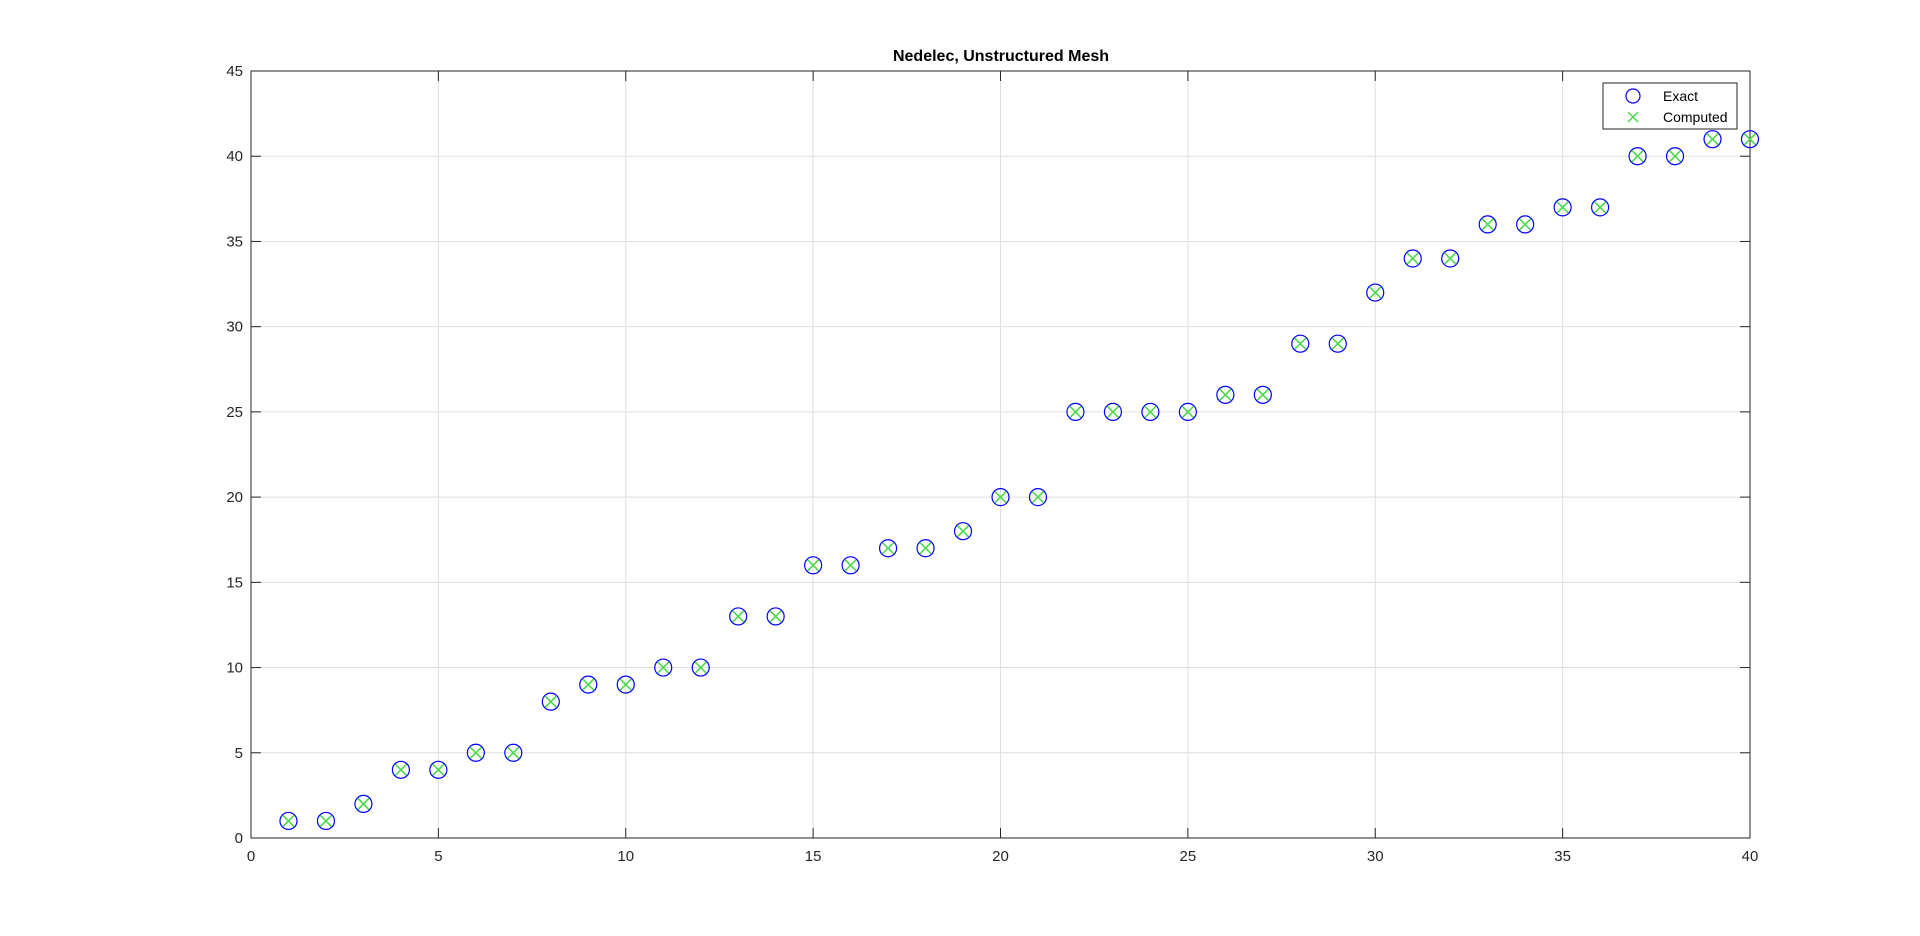 The height and width of the screenshot is (936, 1920). Describe the element at coordinates (239, 753) in the screenshot. I see `y-tick-label: 5` at that location.